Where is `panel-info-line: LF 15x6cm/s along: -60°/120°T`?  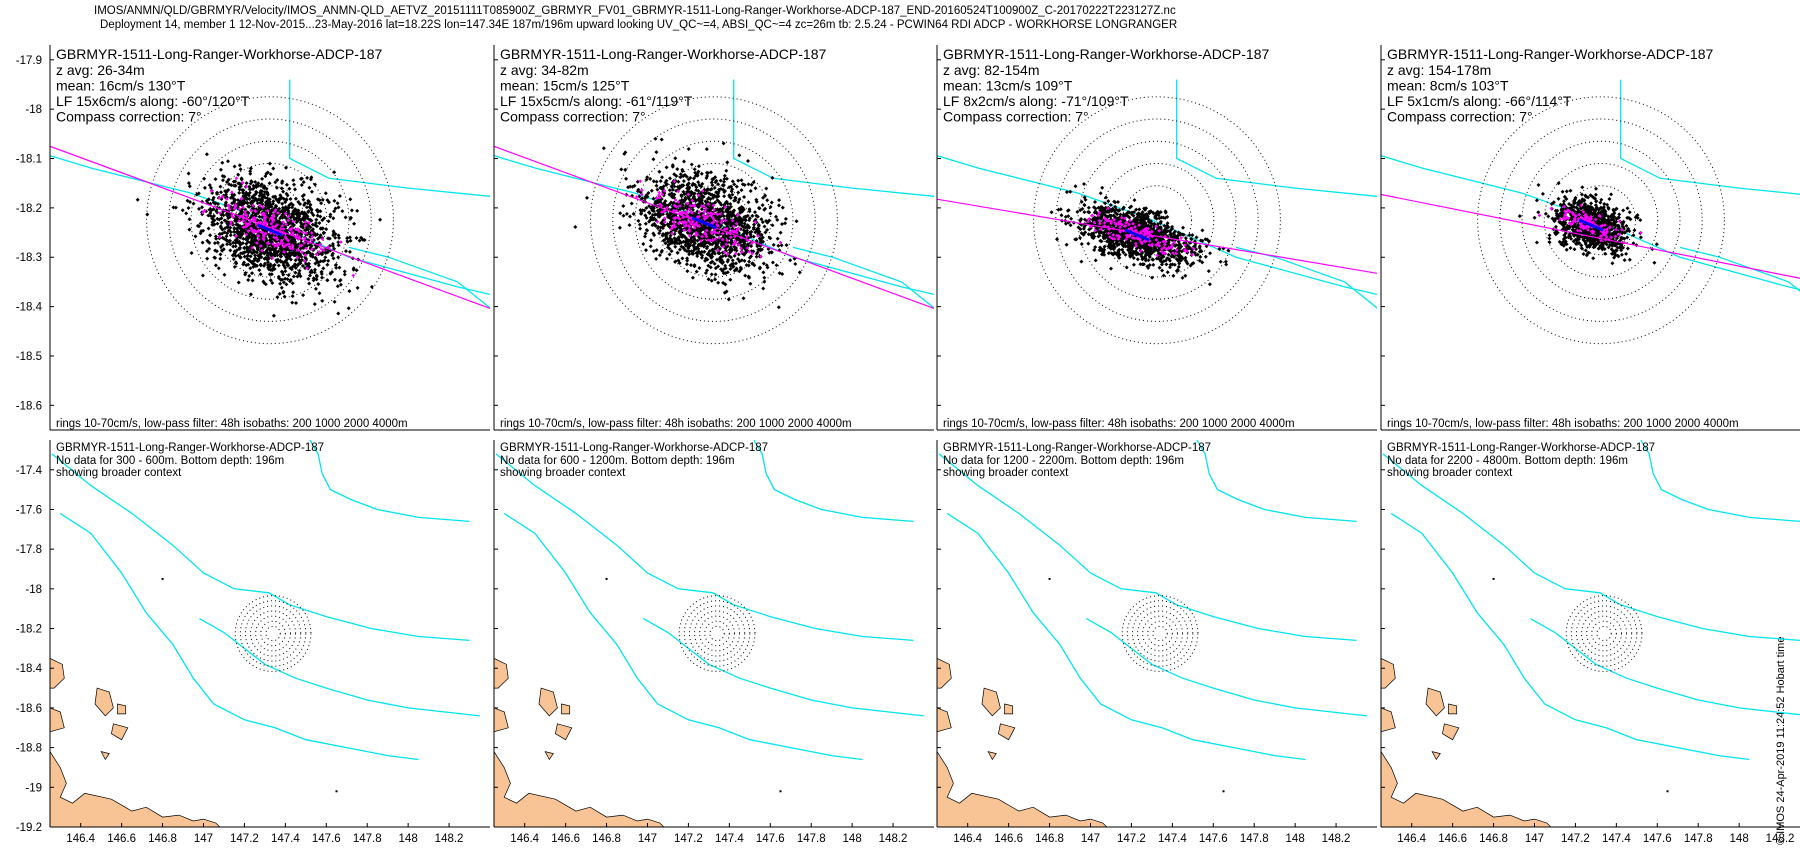 panel-info-line: LF 15x6cm/s along: -60°/120°T is located at coordinates (153, 101).